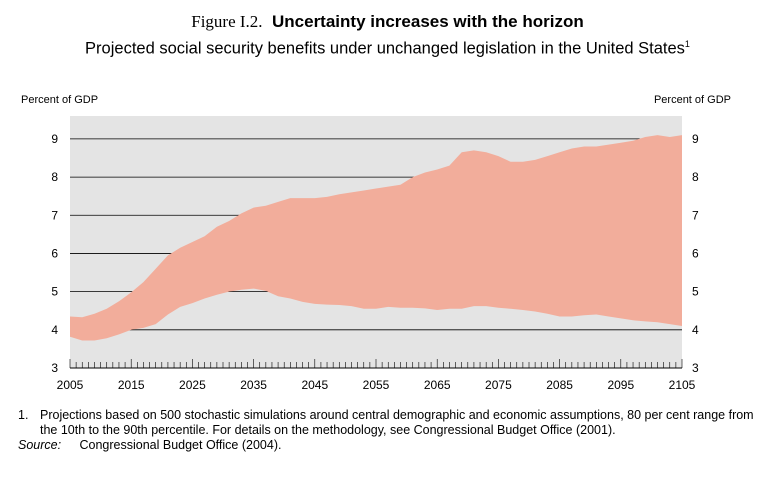 This screenshot has height=485, width=775. Describe the element at coordinates (227, 21) in the screenshot. I see `figure-label: Figure I.2.` at that location.